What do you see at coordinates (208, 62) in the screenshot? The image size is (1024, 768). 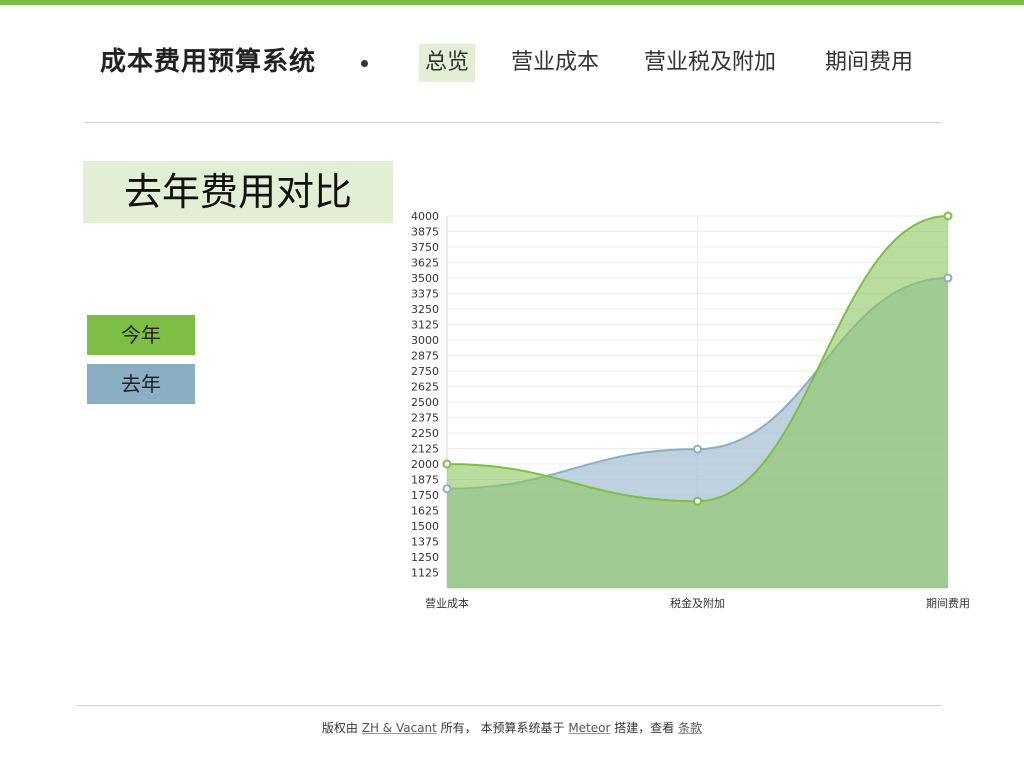 I see `brand-title: 成本费用预算系统` at bounding box center [208, 62].